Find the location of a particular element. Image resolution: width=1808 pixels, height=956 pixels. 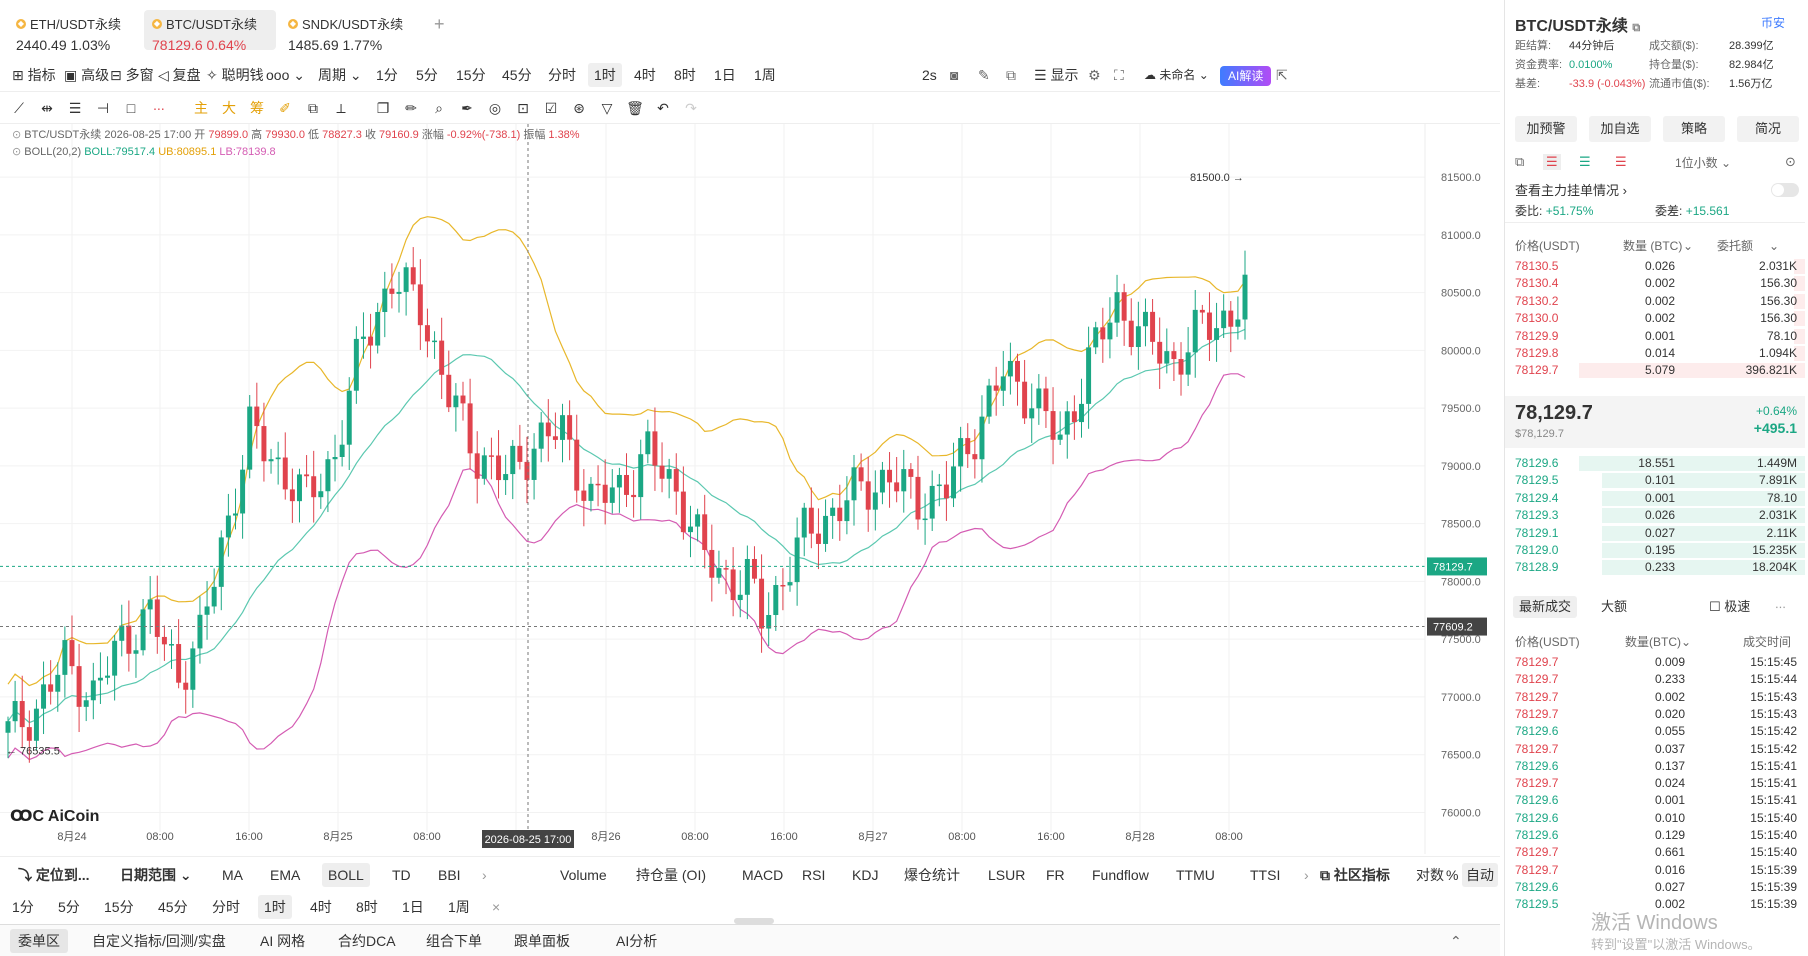

chip-icon: 筹 is located at coordinates (257, 108).